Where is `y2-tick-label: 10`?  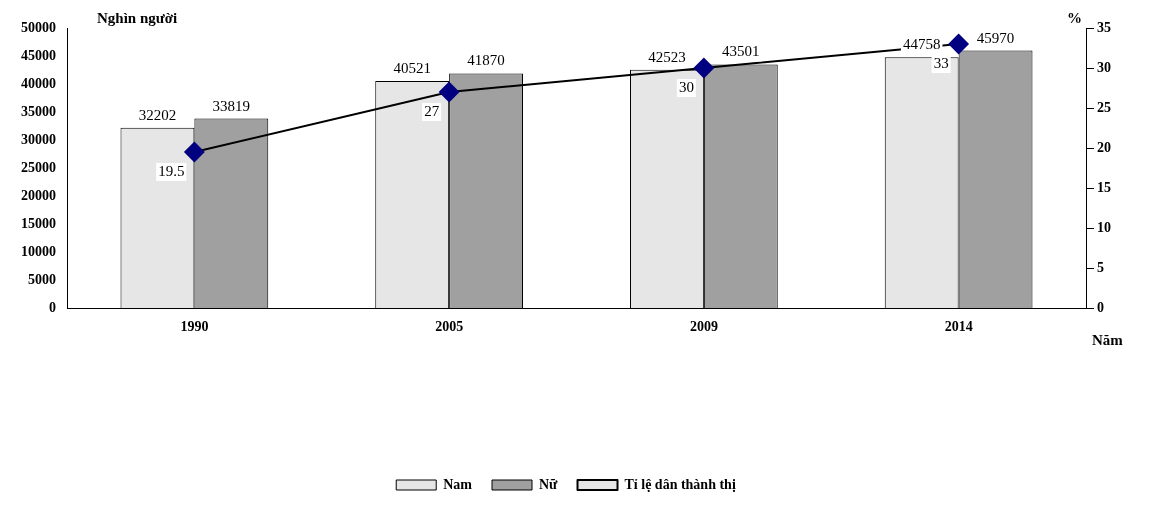 y2-tick-label: 10 is located at coordinates (1104, 227).